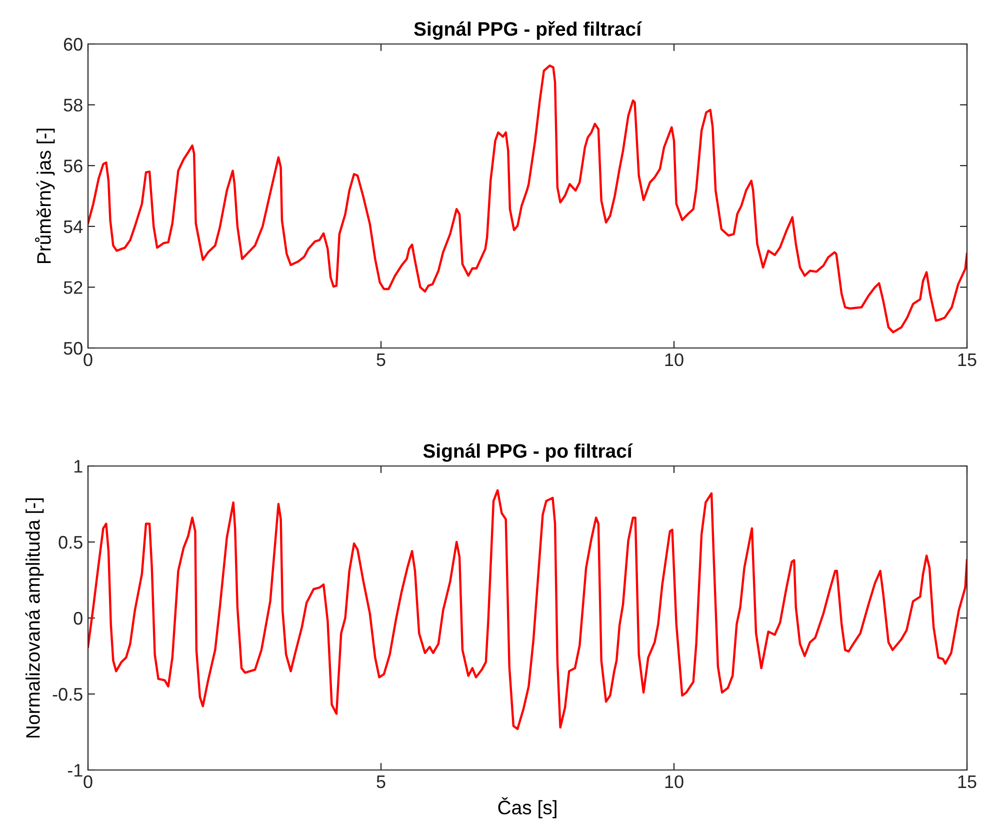 The height and width of the screenshot is (839, 982). I want to click on chart-title: Signál PPG - před filtrací, so click(528, 30).